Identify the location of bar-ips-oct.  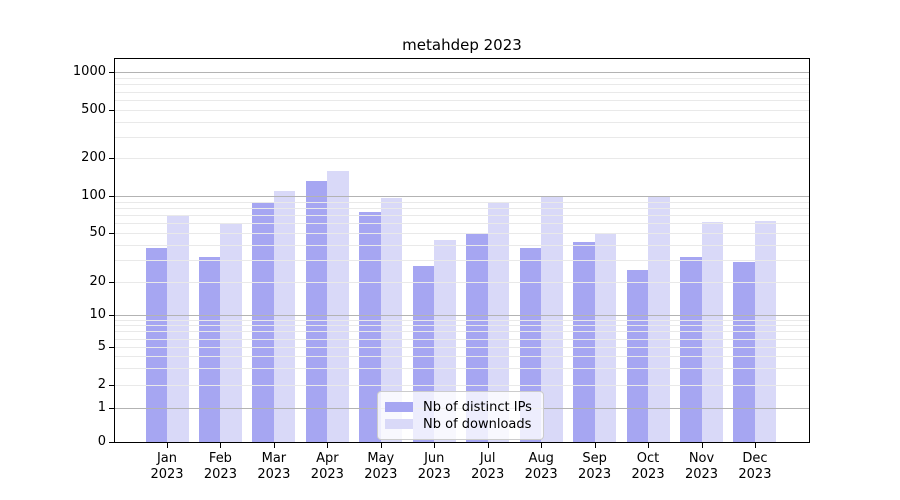
(637, 356).